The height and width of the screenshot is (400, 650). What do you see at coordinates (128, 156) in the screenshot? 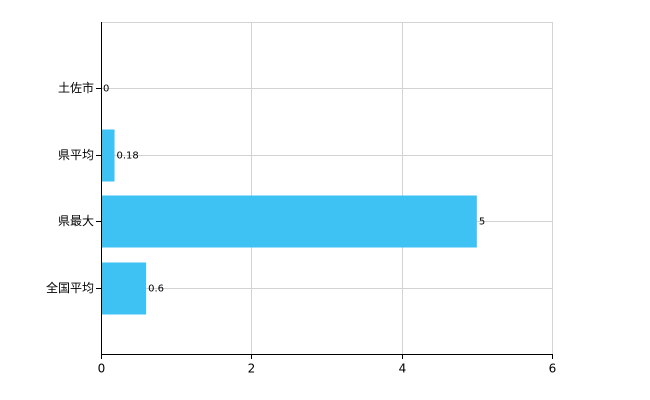
I see `value-label: 0.18` at bounding box center [128, 156].